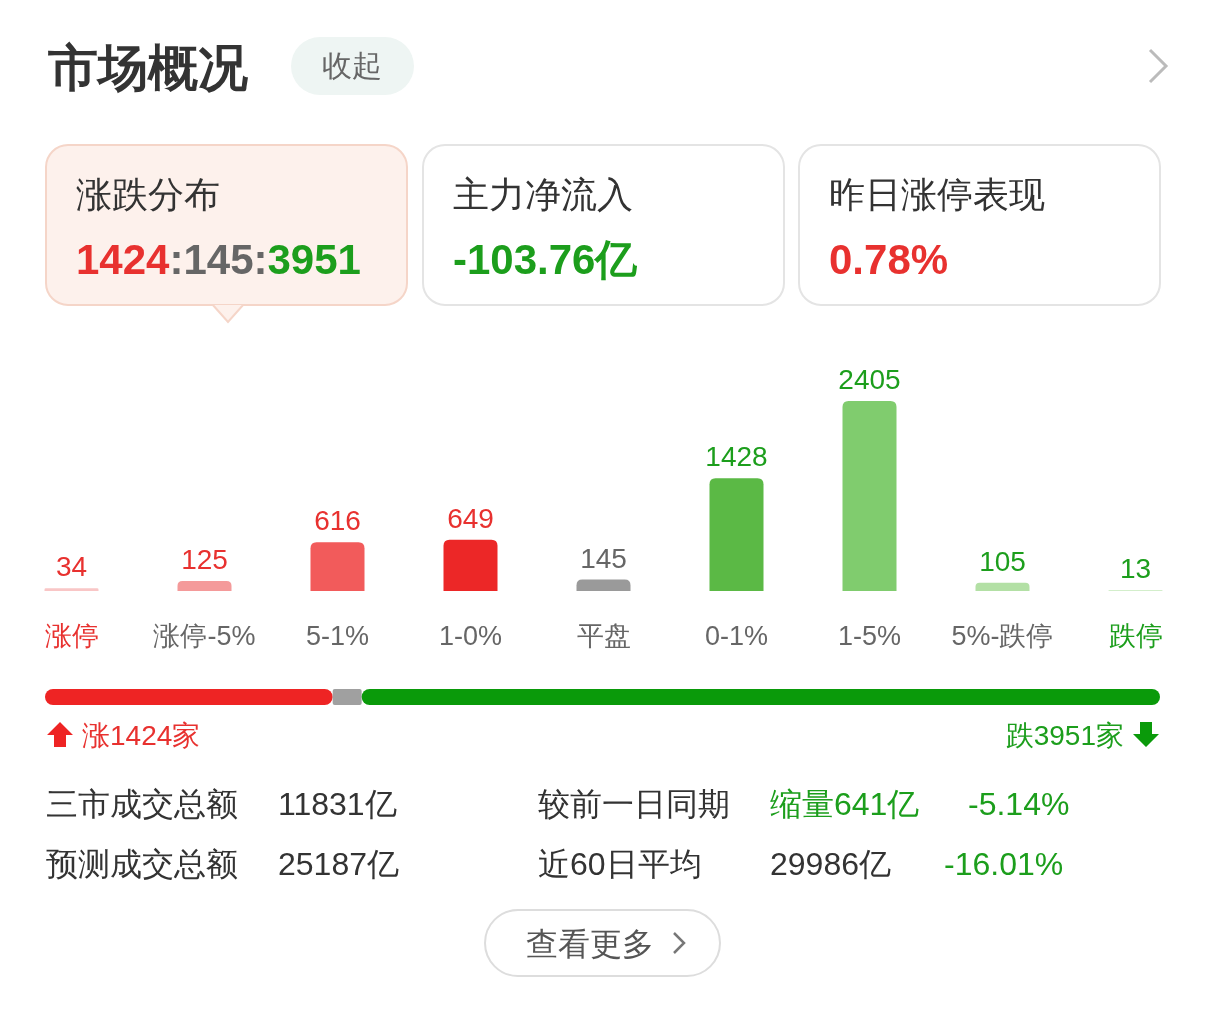 This screenshot has width=1206, height=1023. What do you see at coordinates (869, 379) in the screenshot?
I see `data-label: 2405` at bounding box center [869, 379].